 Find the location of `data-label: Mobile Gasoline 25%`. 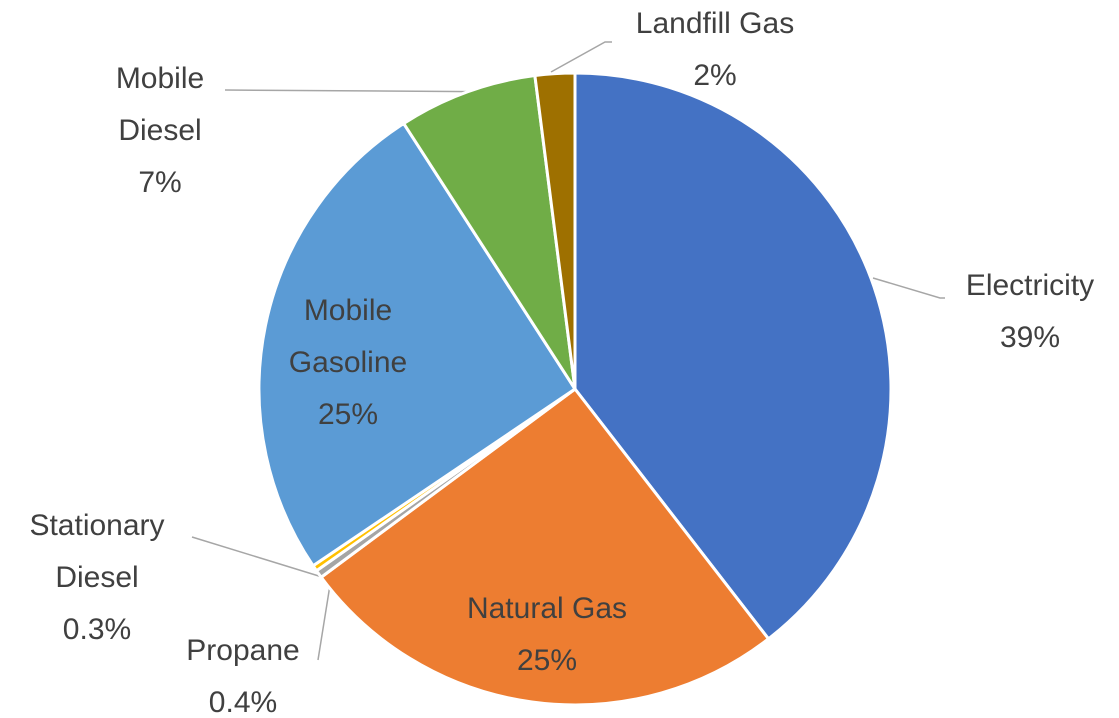

data-label: Mobile Gasoline 25% is located at coordinates (348, 362).